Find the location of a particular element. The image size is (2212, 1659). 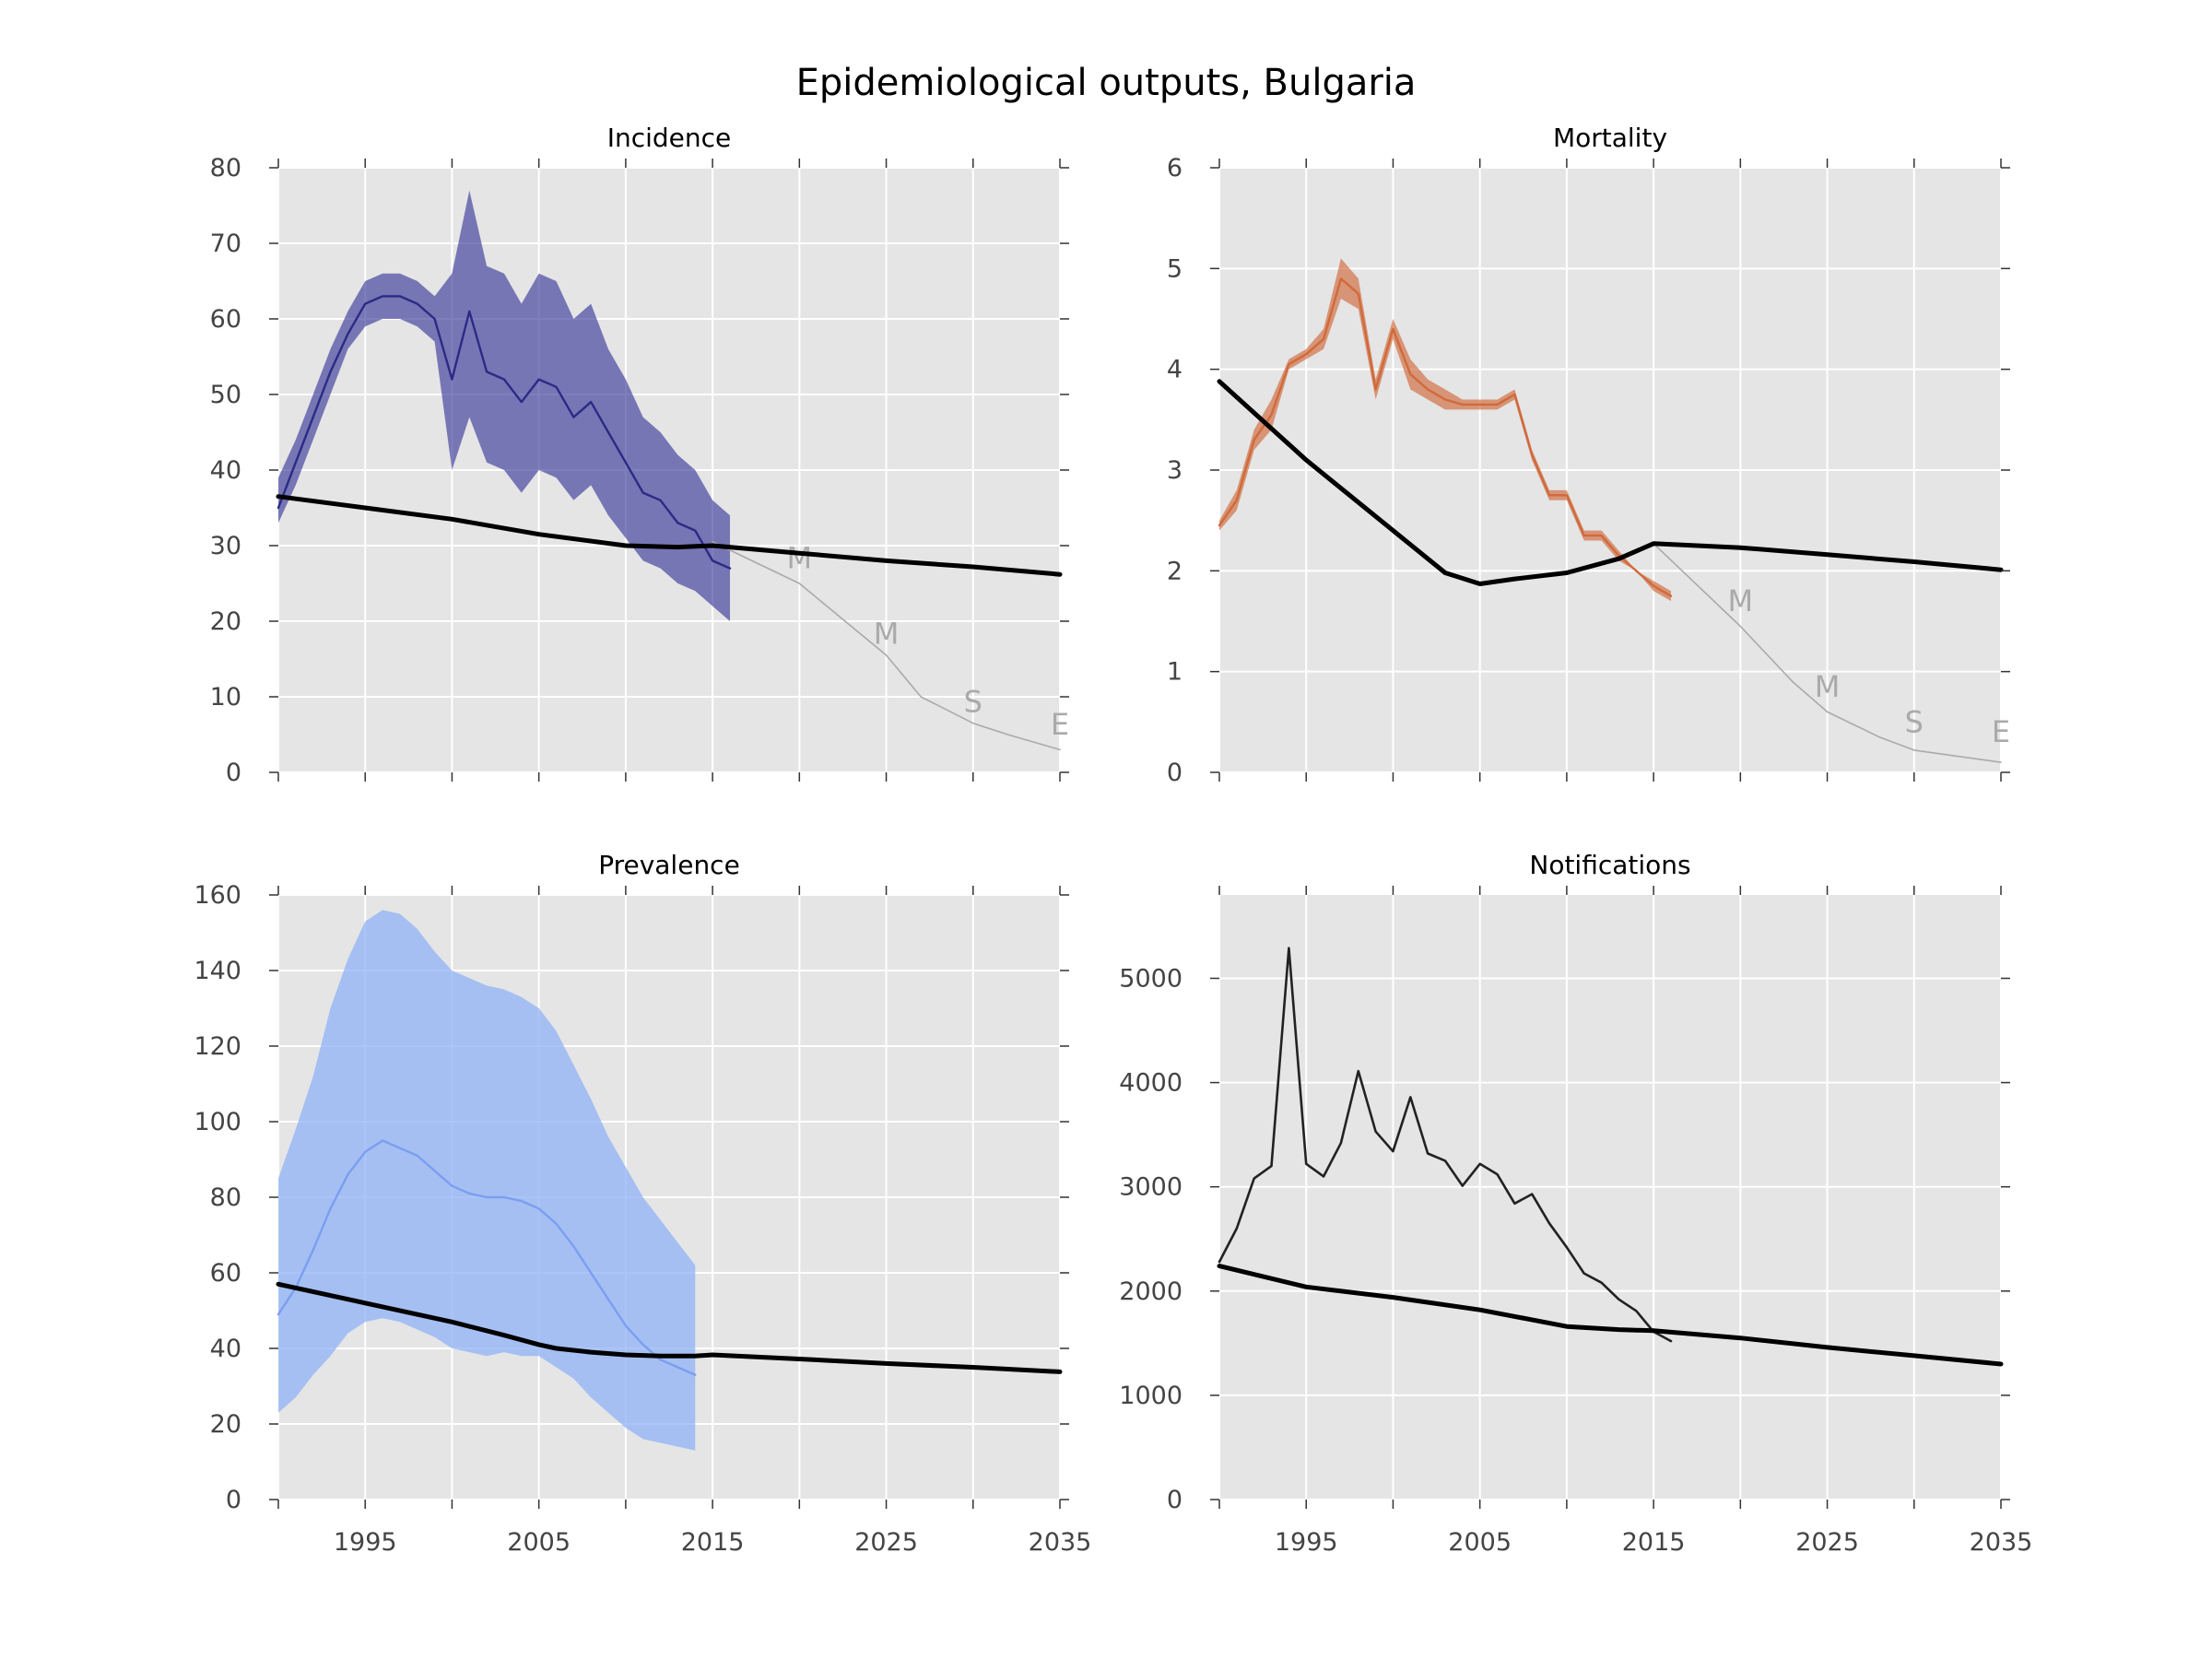

y-tick-label: 6 is located at coordinates (1174, 168).